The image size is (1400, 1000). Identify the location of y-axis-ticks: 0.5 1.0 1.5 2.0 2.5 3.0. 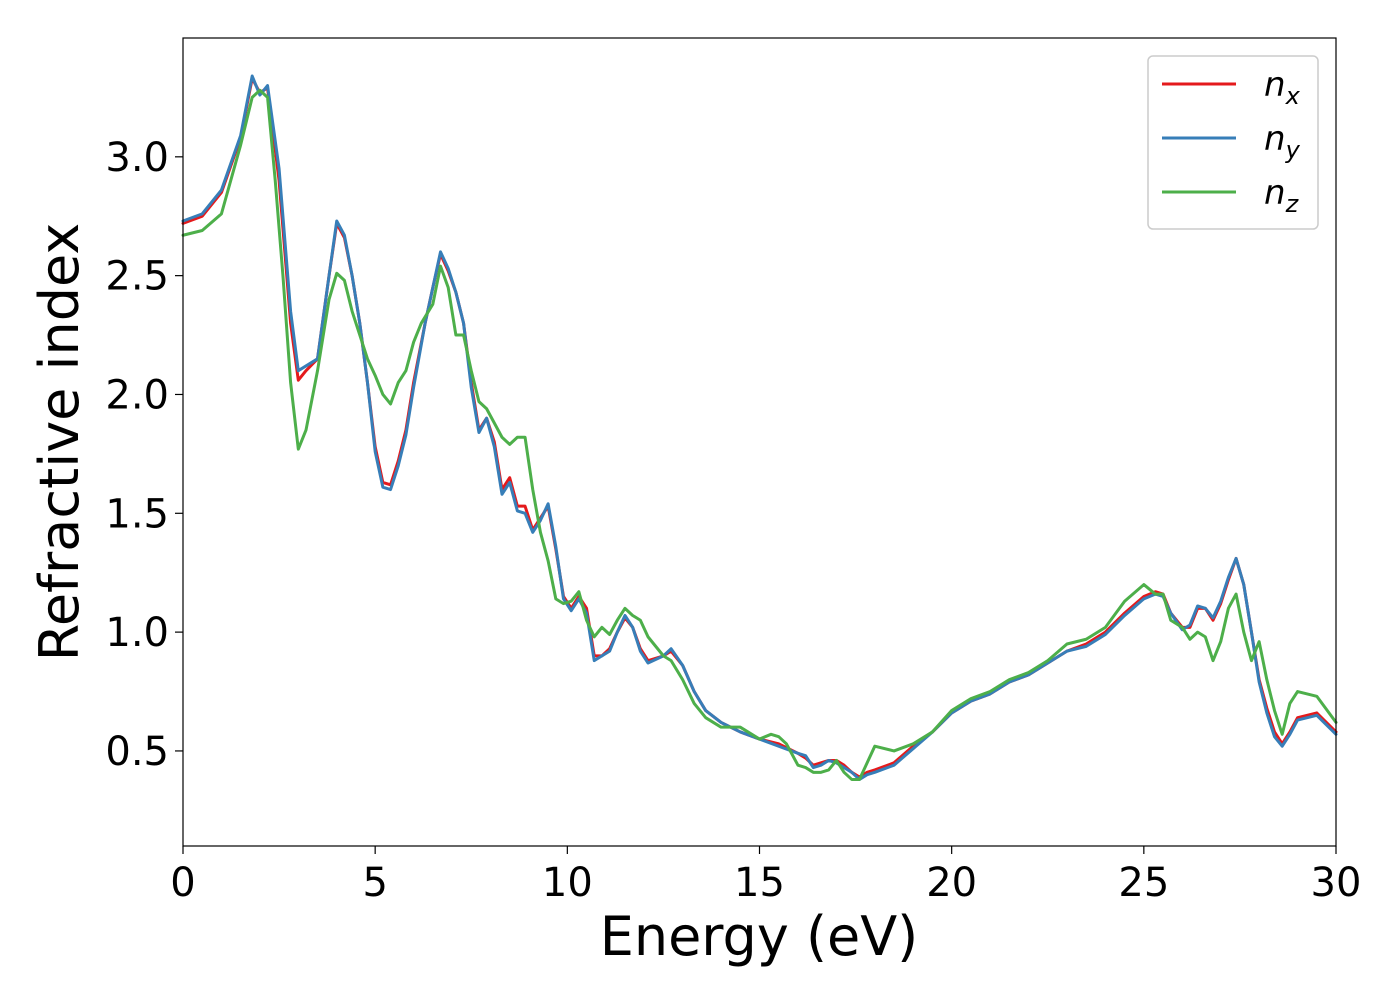
(144, 455).